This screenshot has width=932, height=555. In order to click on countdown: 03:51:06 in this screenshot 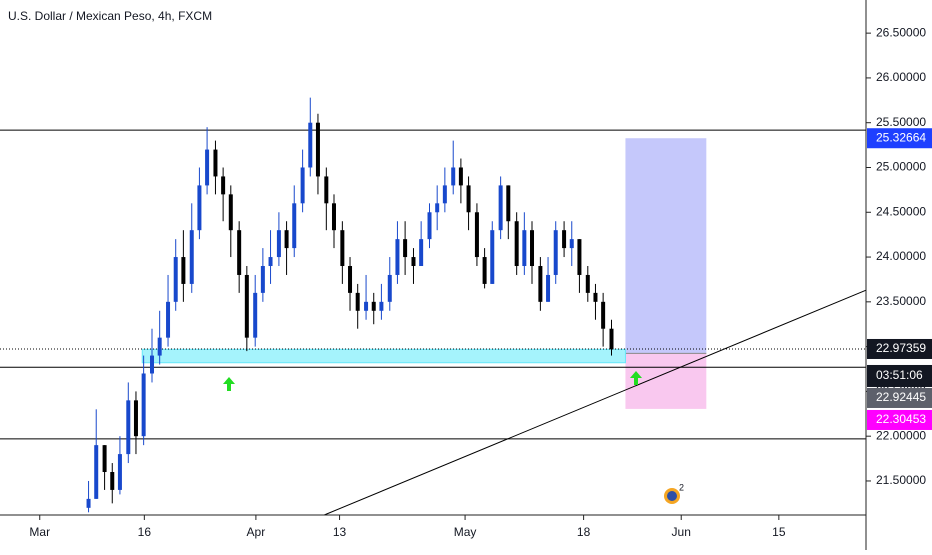, I will do `click(899, 375)`.